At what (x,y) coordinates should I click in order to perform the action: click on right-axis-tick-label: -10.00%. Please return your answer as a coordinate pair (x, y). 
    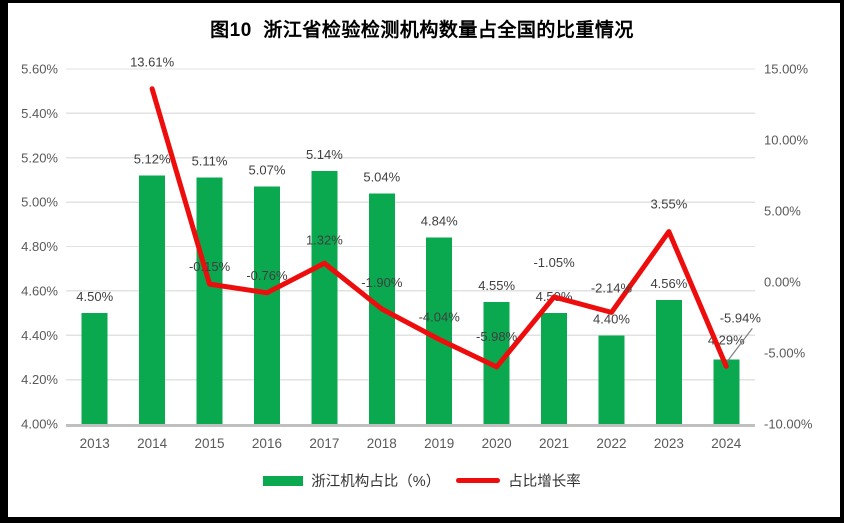
    Looking at the image, I should click on (788, 424).